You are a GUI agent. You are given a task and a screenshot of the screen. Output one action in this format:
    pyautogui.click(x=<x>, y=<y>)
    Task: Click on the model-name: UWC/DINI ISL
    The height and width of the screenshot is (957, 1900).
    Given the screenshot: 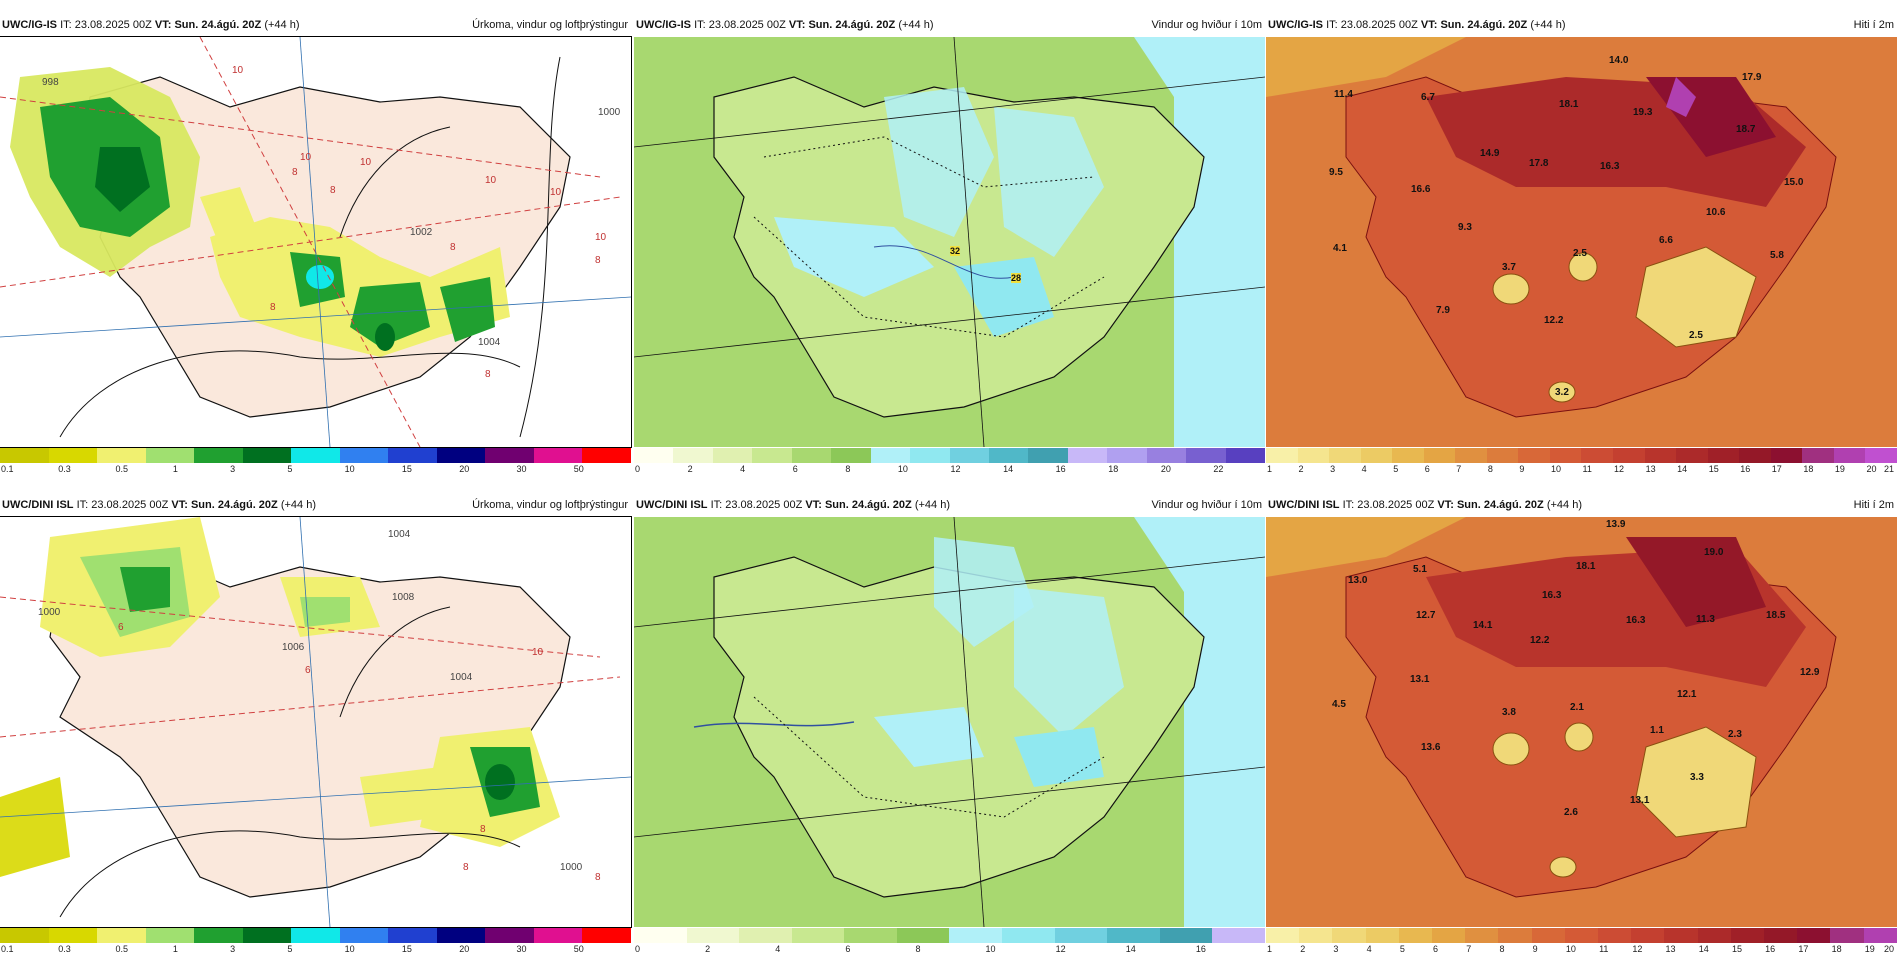 What is the action you would take?
    pyautogui.click(x=38, y=505)
    